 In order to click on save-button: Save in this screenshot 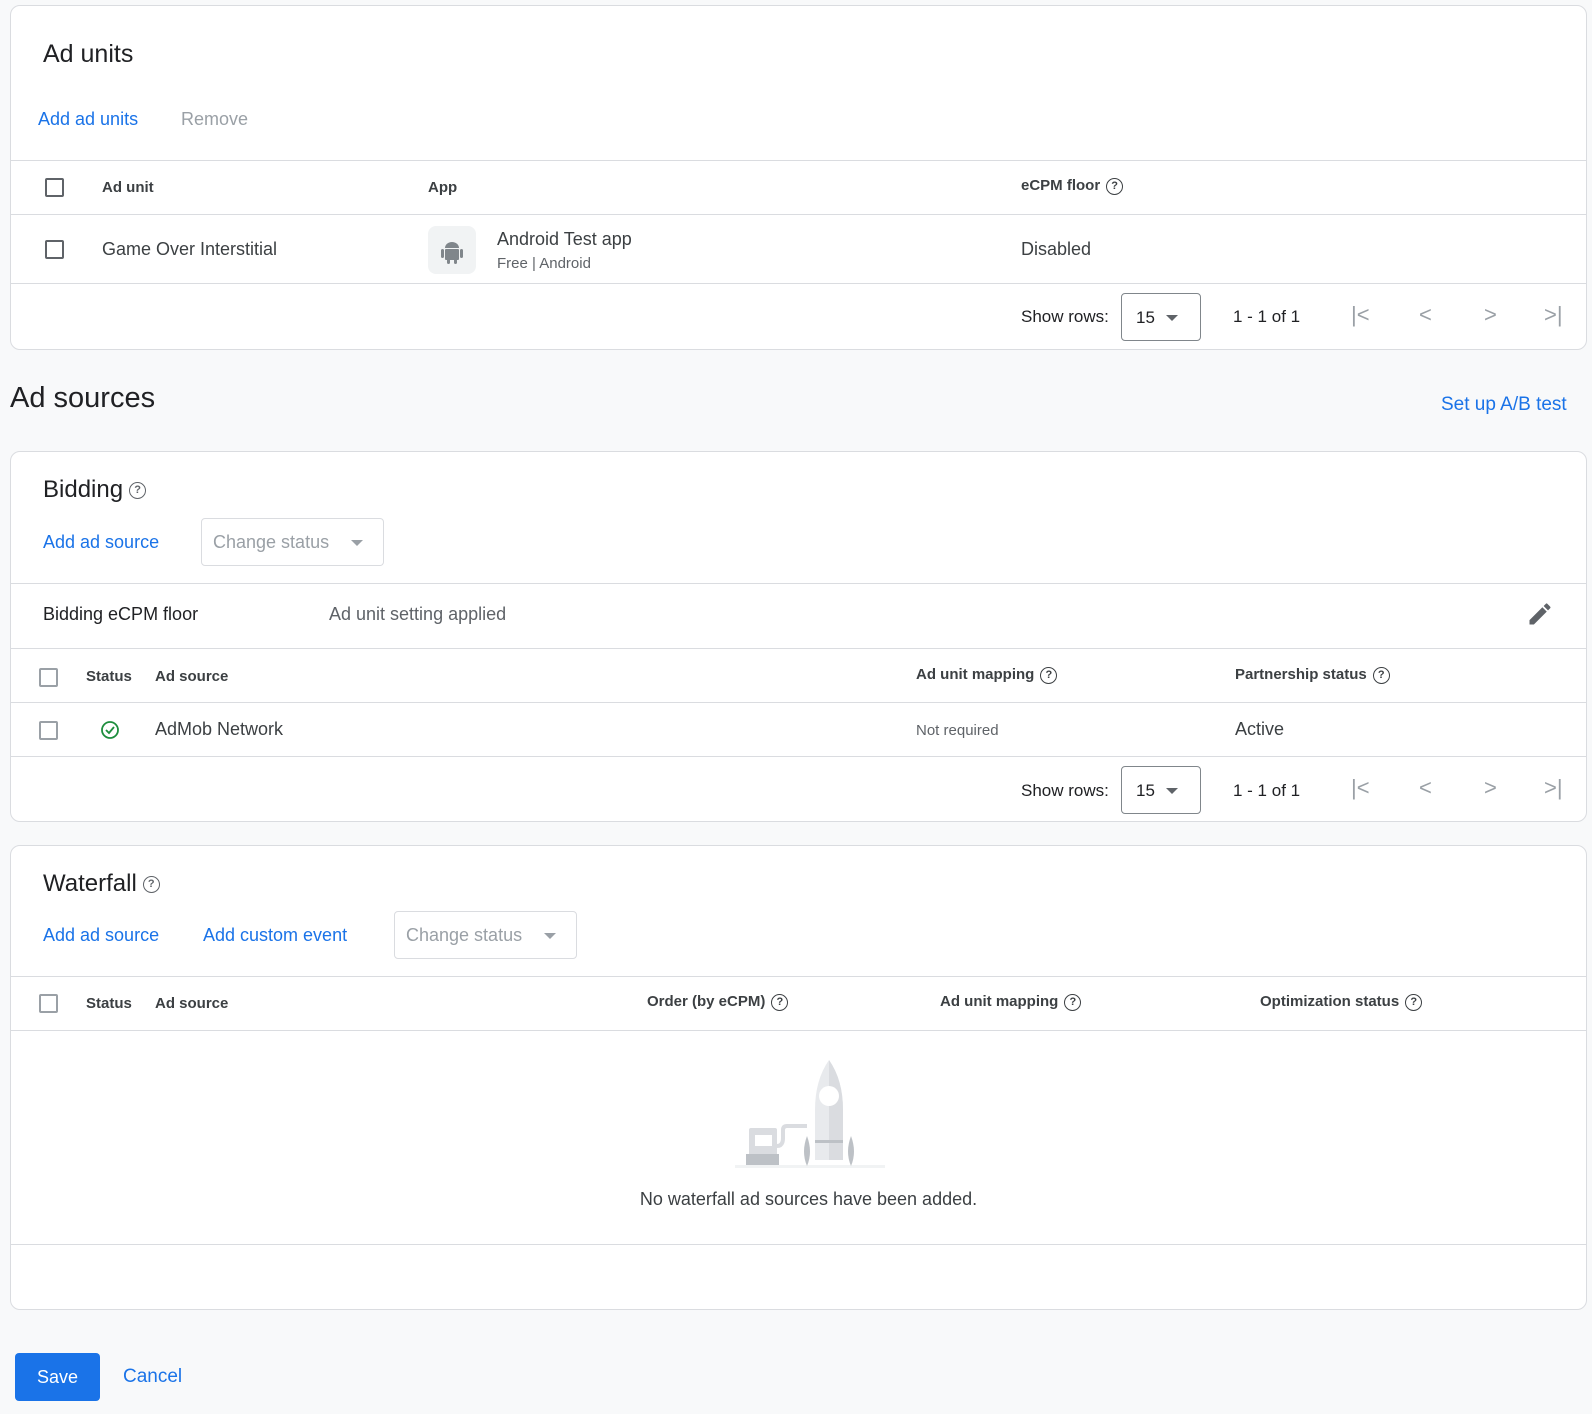, I will do `click(57, 1377)`.